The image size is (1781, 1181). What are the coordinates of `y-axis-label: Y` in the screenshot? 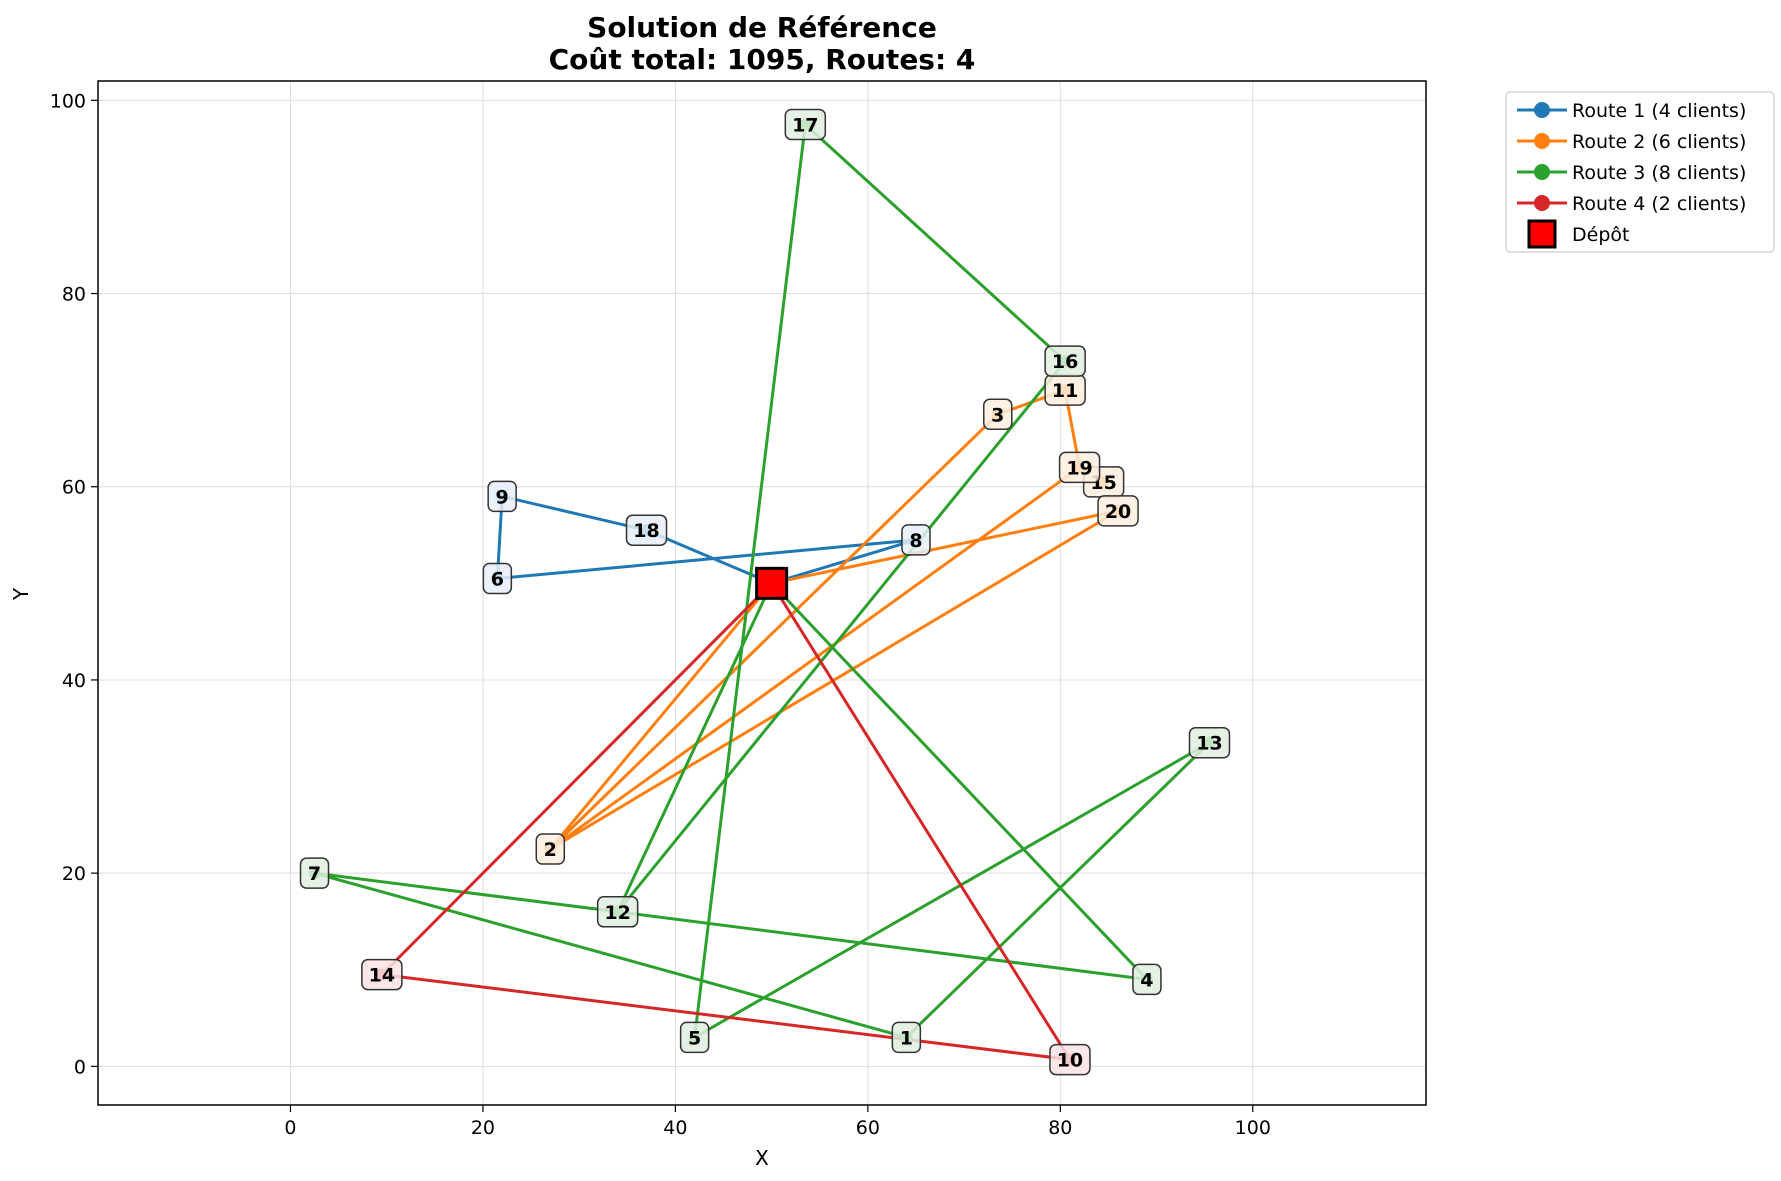 It's located at (21, 594).